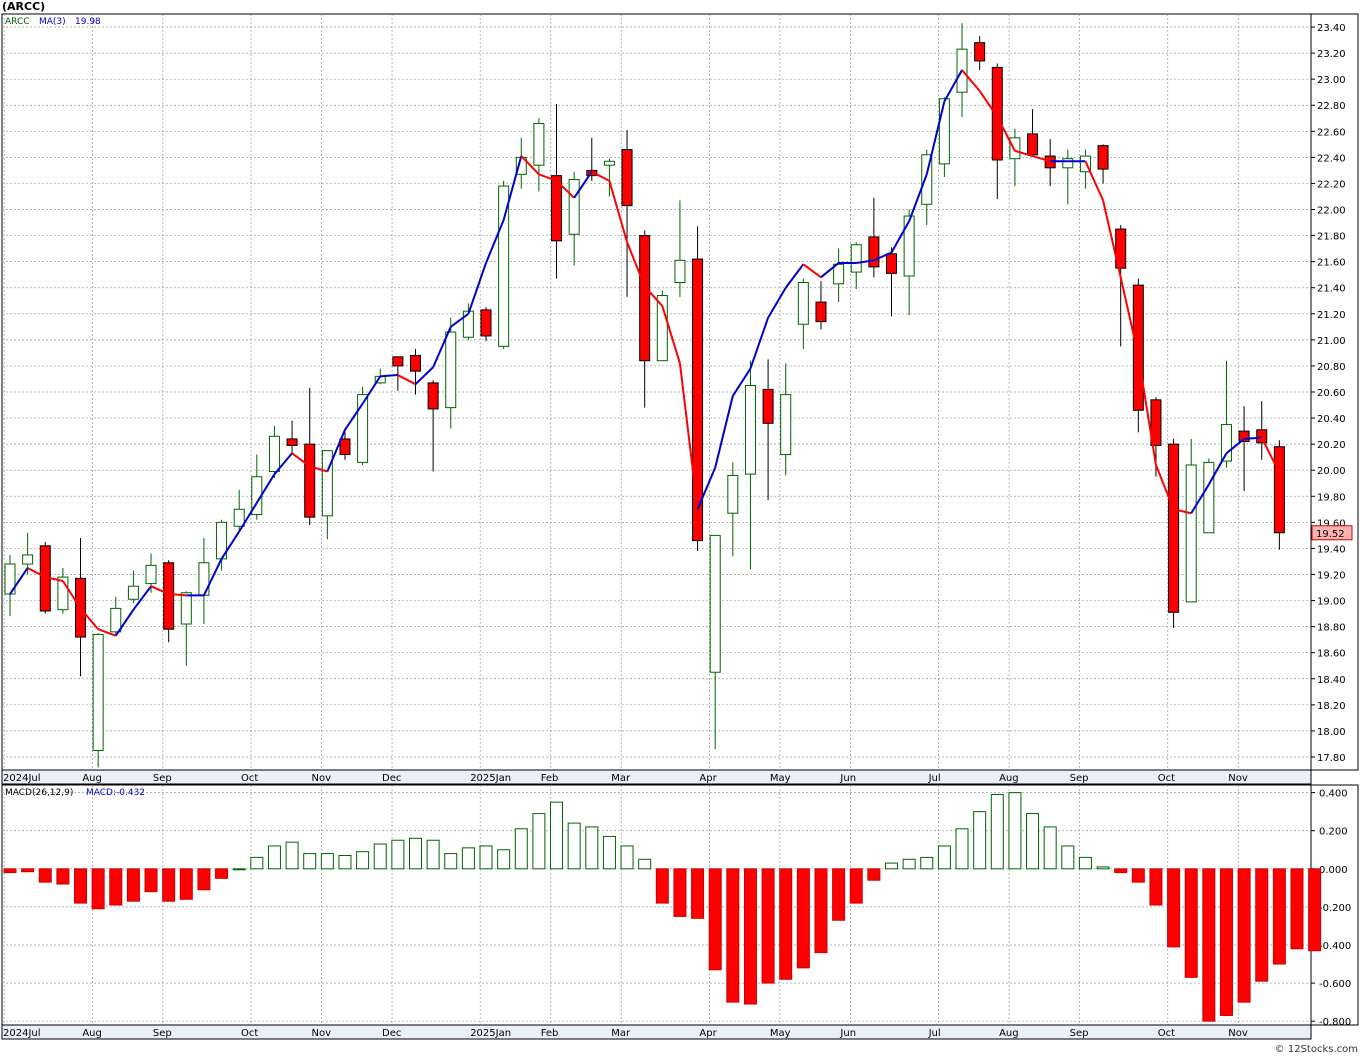  Describe the element at coordinates (22, 778) in the screenshot. I see `price-x-tick-label: 2024Jul` at that location.